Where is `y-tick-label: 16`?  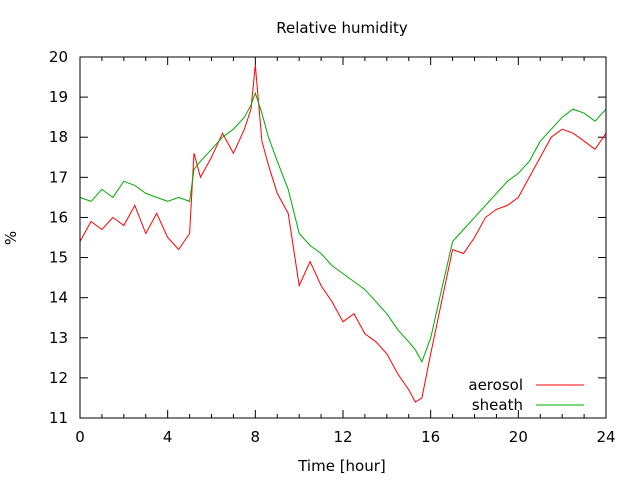 y-tick-label: 16 is located at coordinates (58, 217).